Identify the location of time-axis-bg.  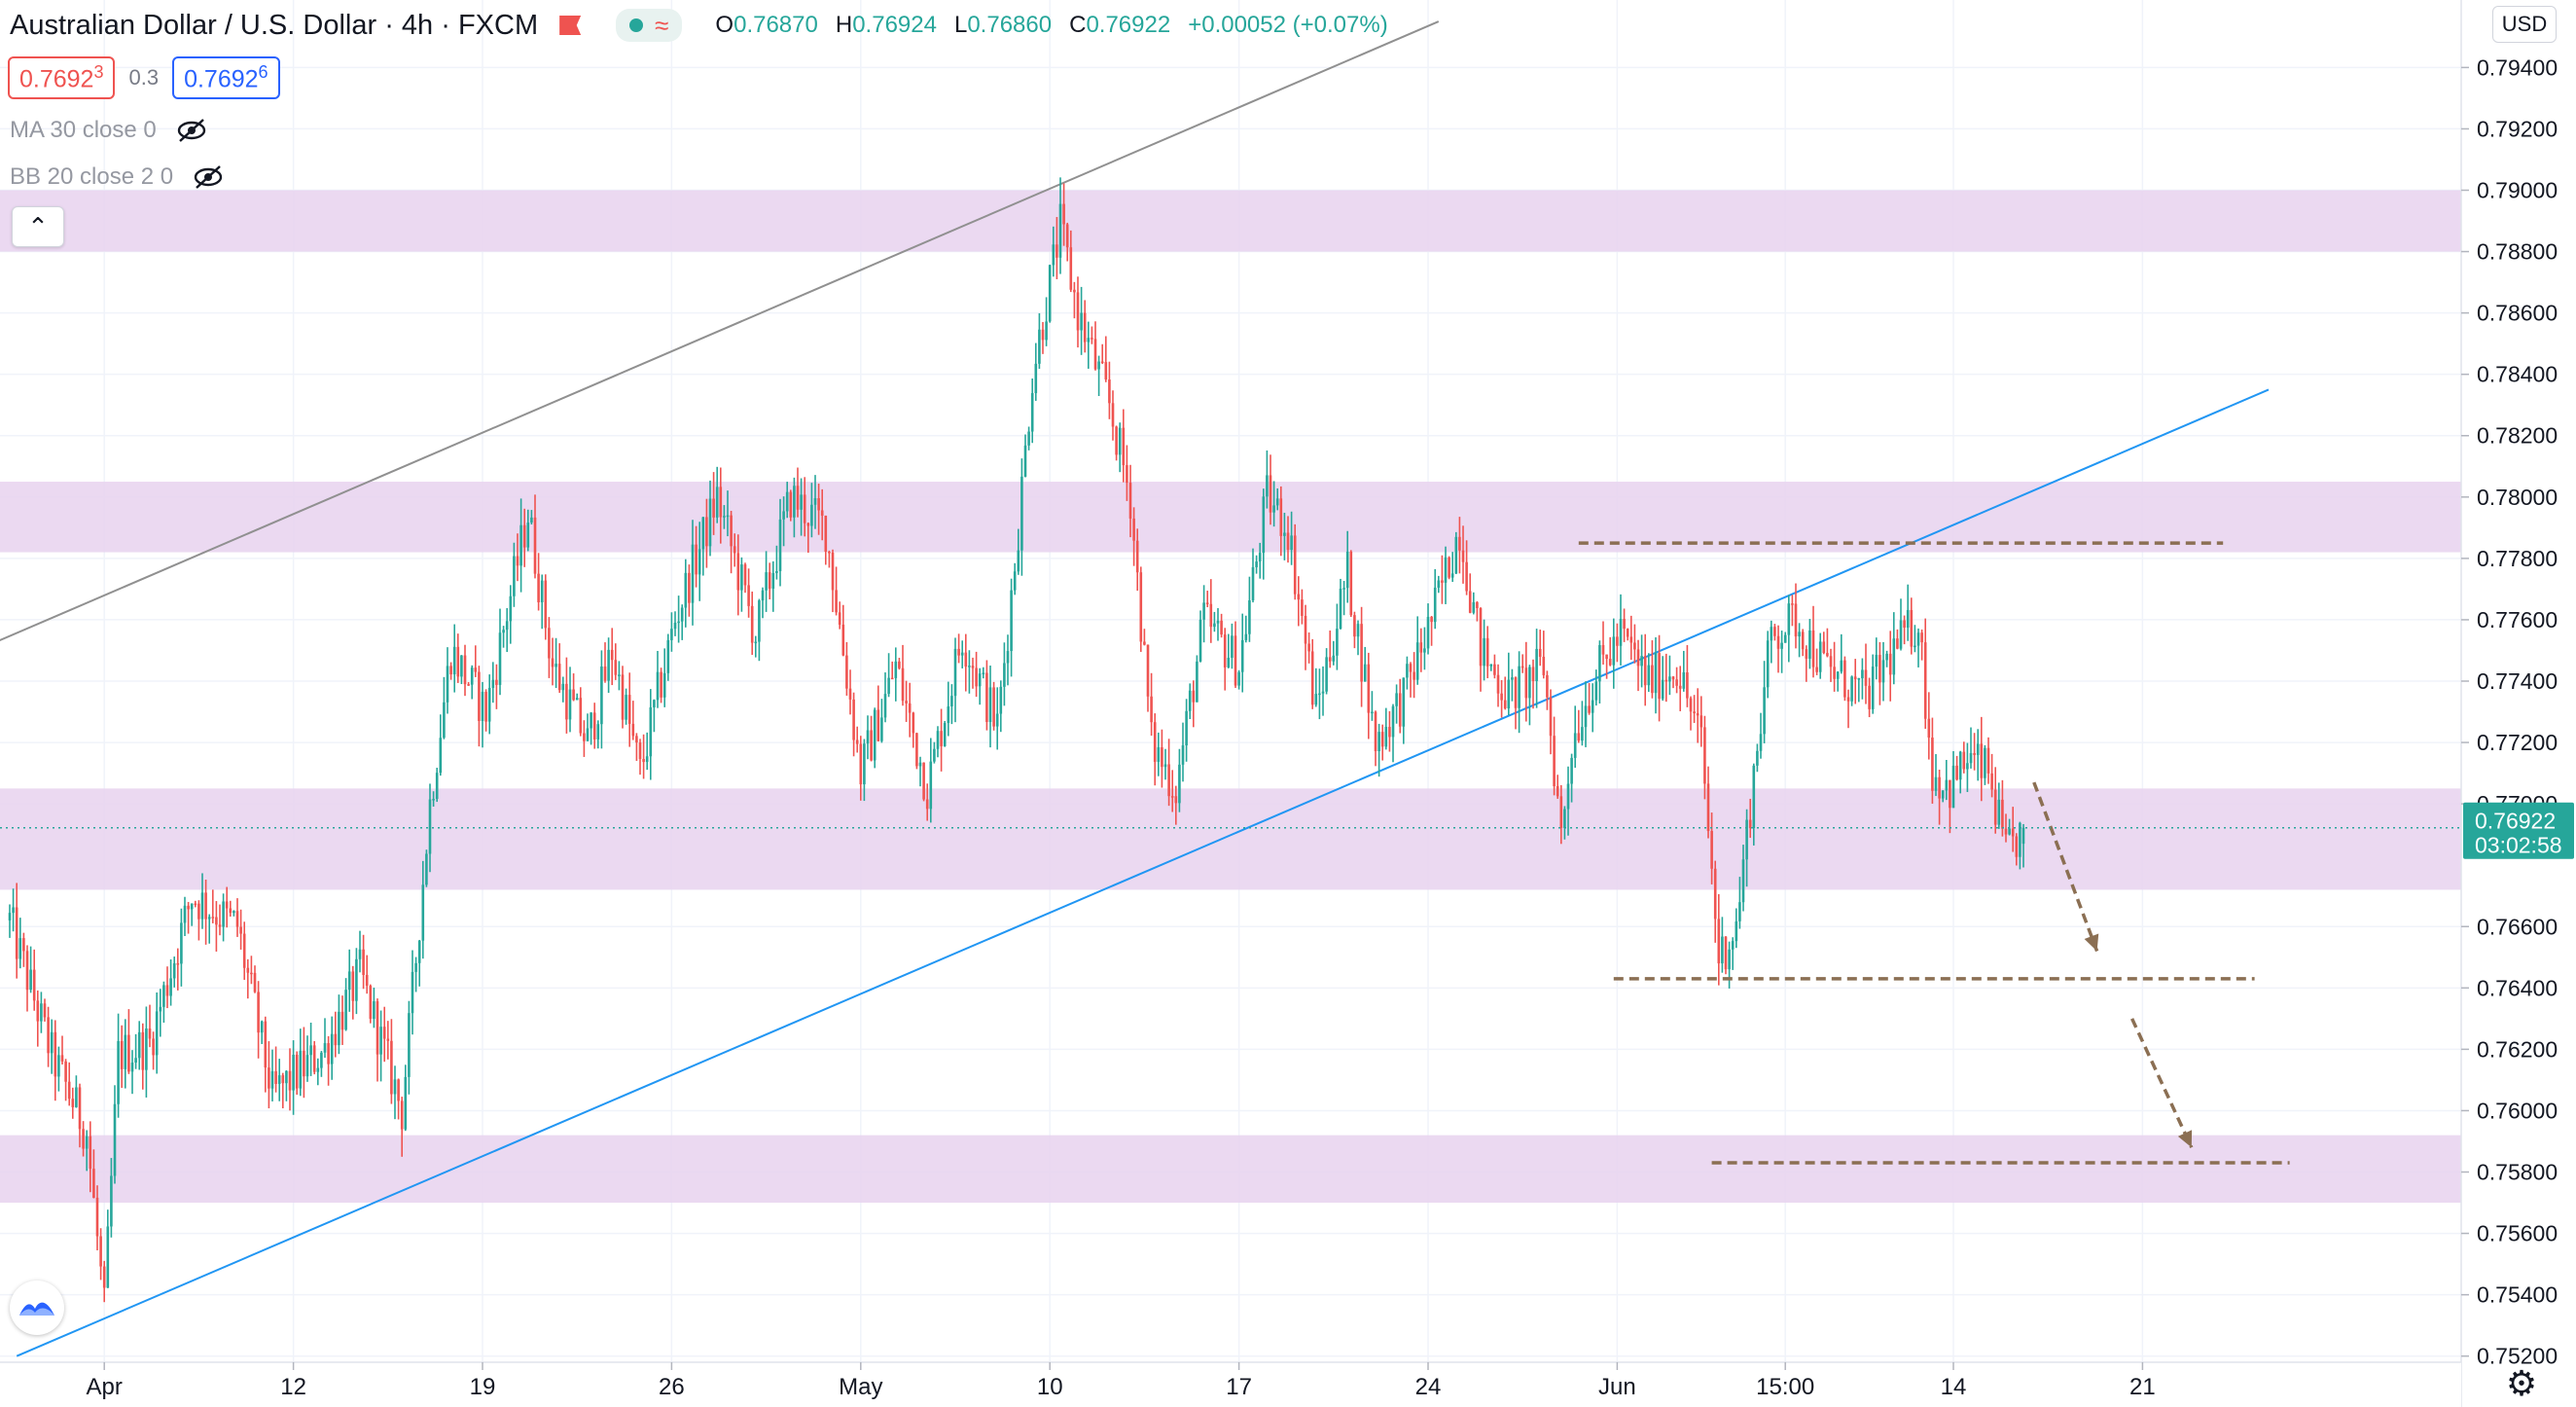
(1230, 1384).